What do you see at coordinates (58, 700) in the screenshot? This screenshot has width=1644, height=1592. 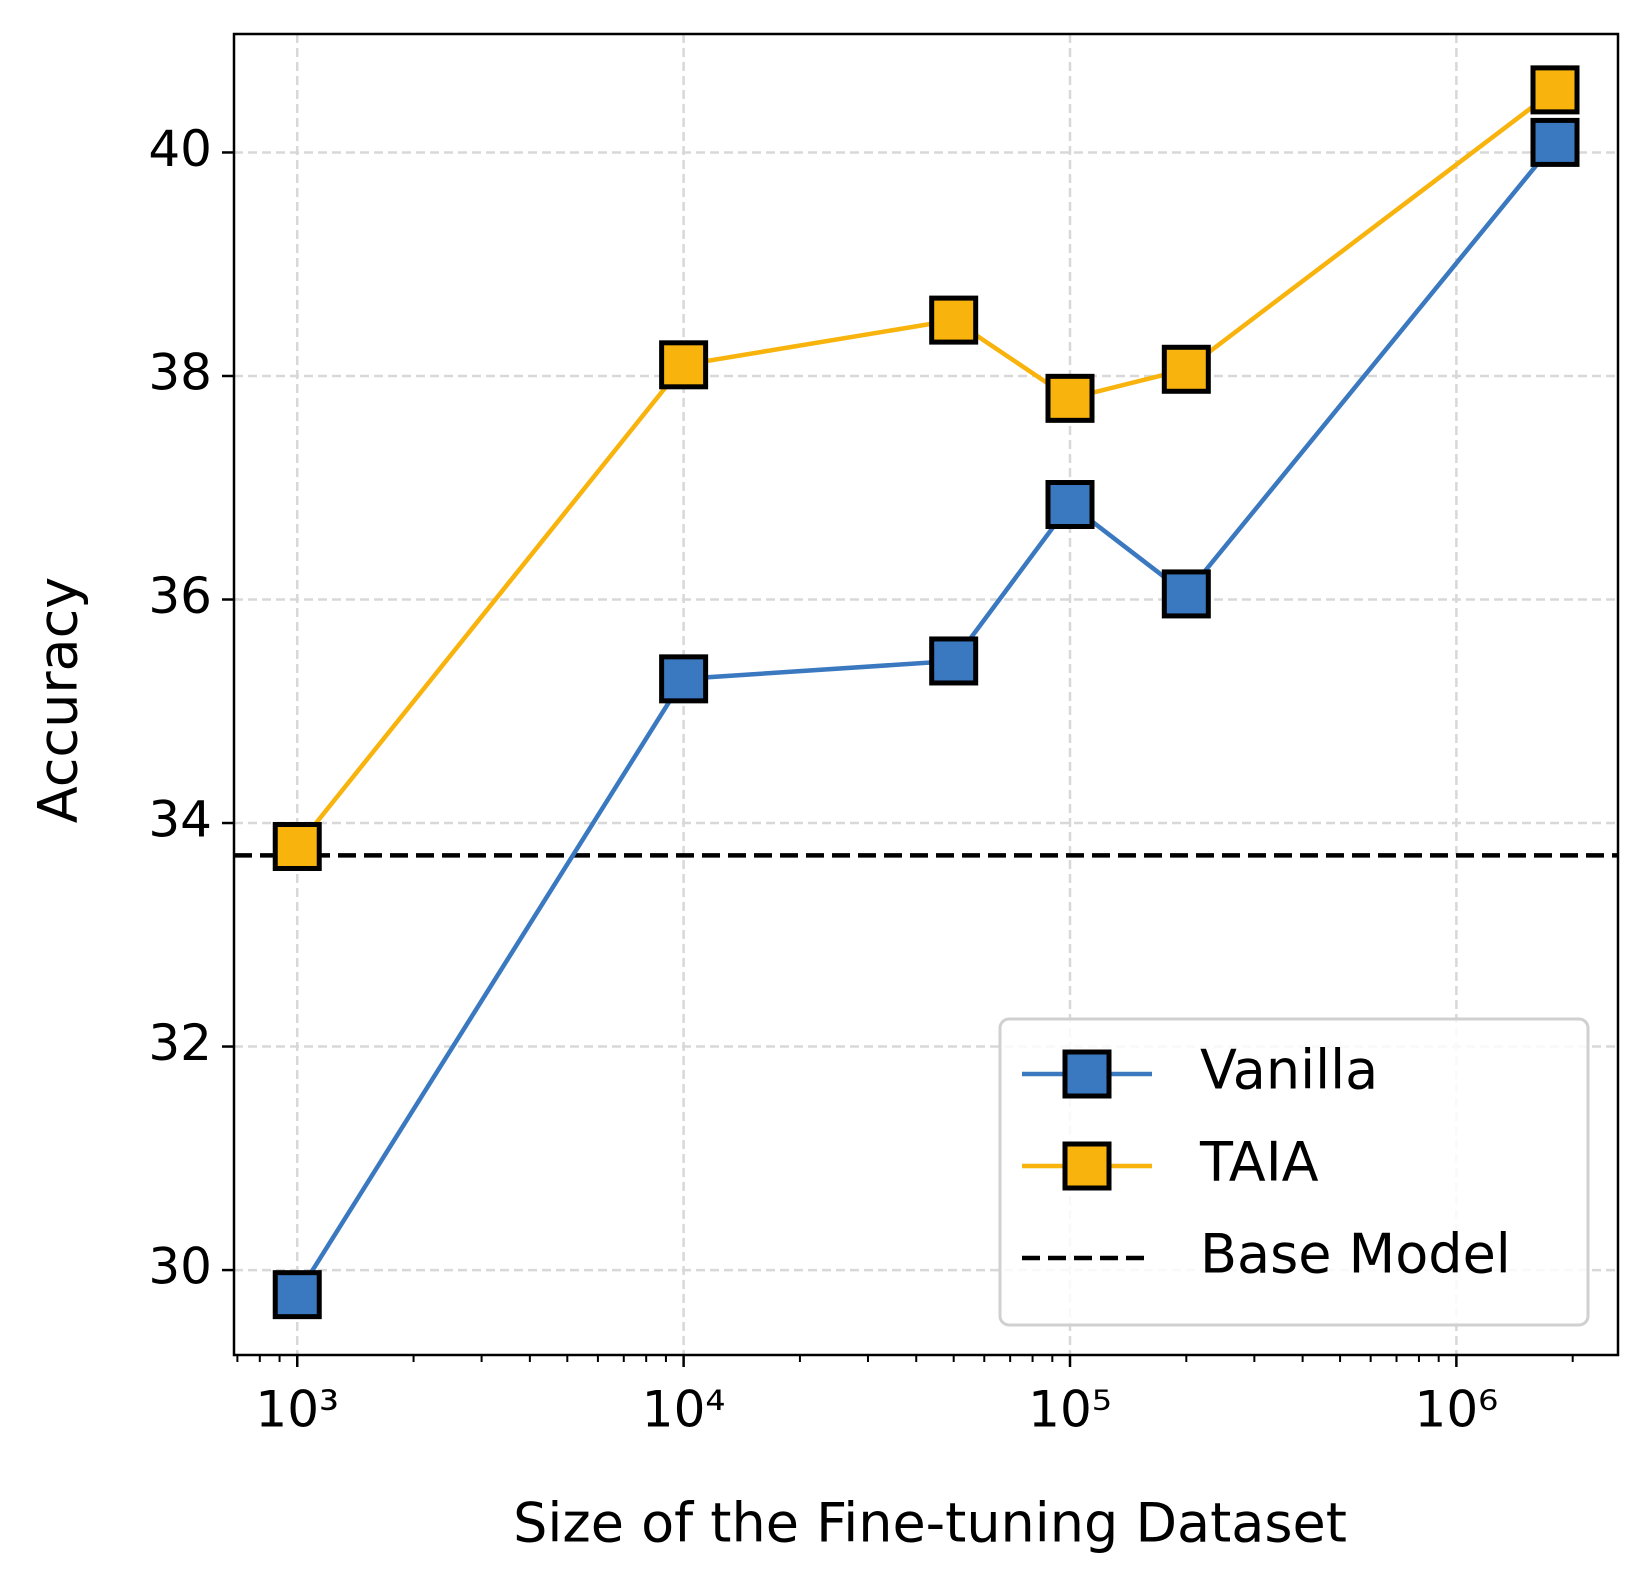 I see `y-axis-label: Accuracy` at bounding box center [58, 700].